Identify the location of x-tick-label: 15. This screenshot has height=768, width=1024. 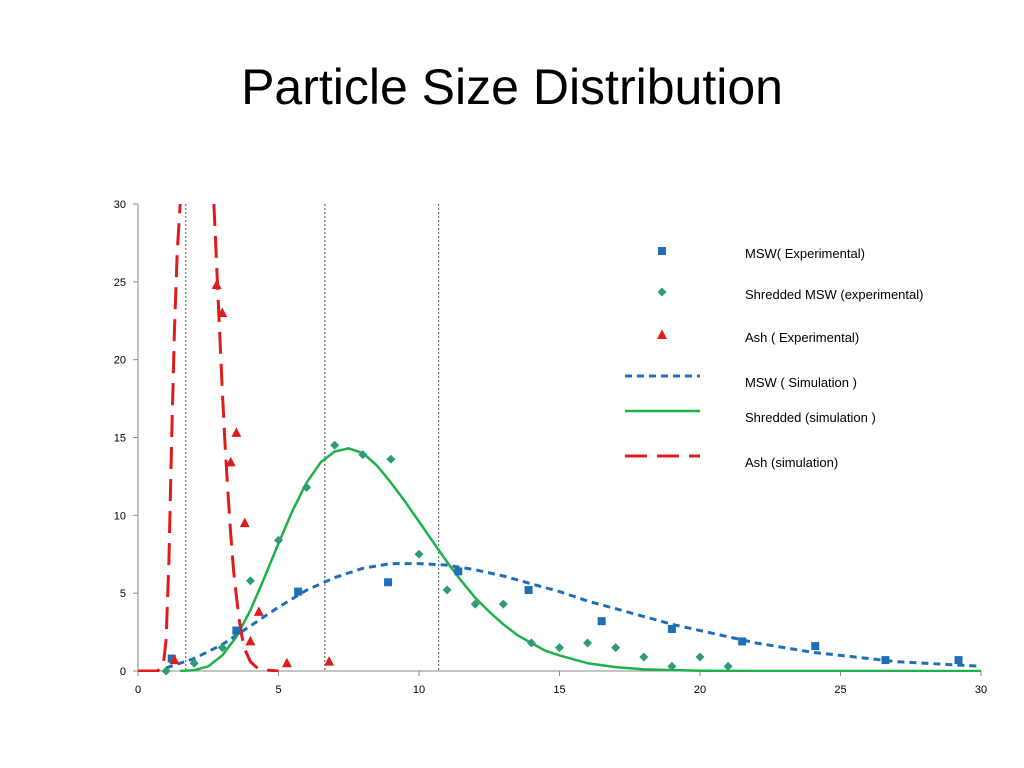
(559, 690).